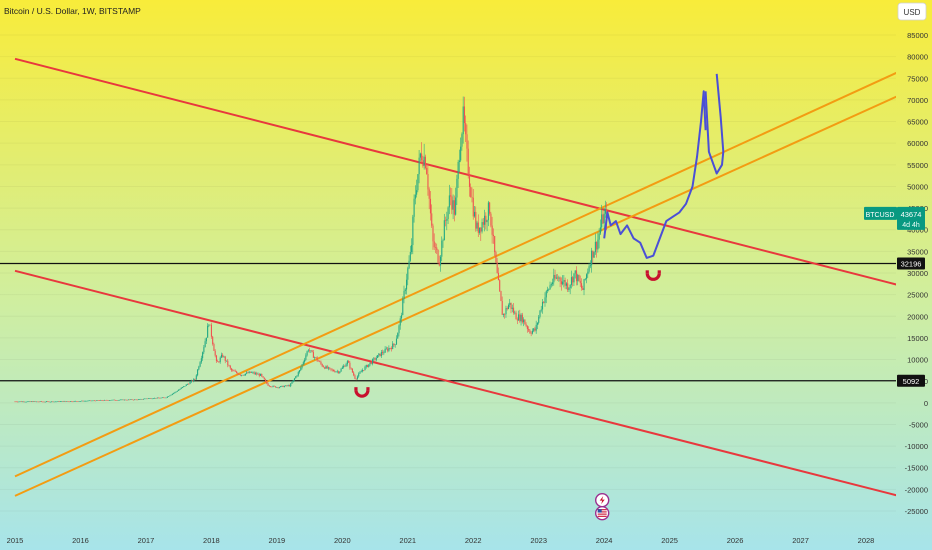  I want to click on chart-title: Bitcoin / U.S. Dollar, 1W, BITSTAMP, so click(72, 11).